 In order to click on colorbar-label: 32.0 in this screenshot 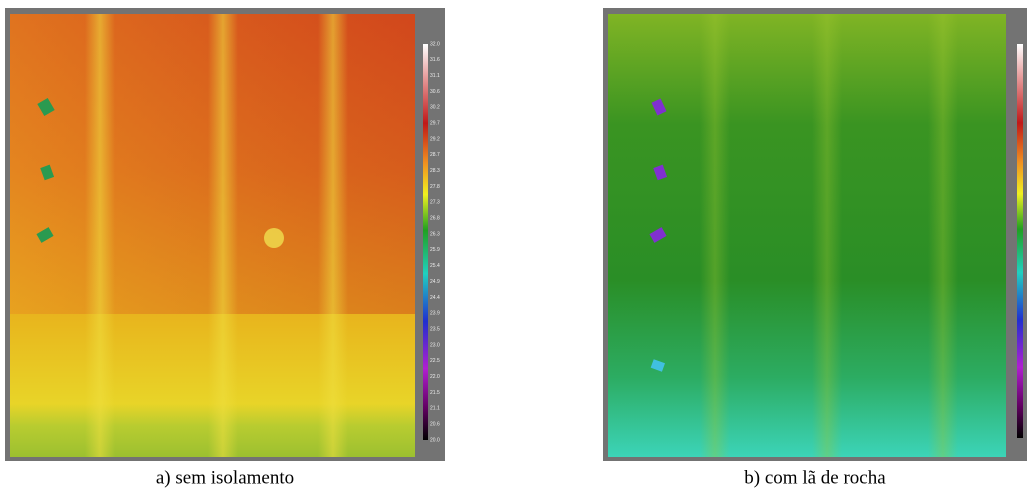, I will do `click(435, 44)`.